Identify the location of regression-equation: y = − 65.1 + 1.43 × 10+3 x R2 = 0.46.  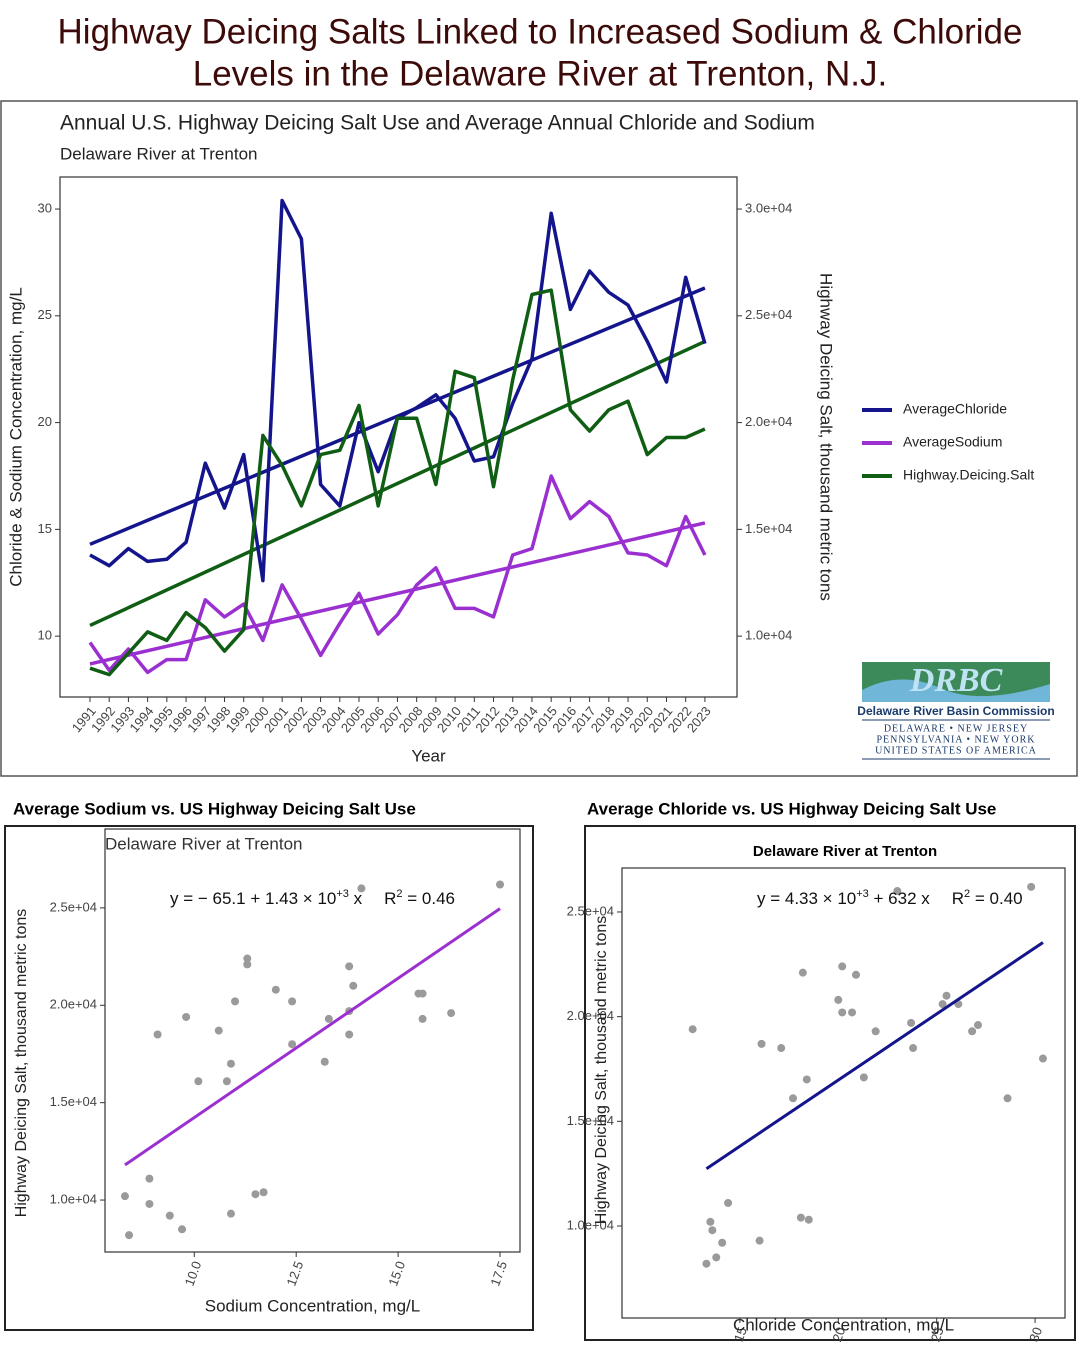
(312, 898).